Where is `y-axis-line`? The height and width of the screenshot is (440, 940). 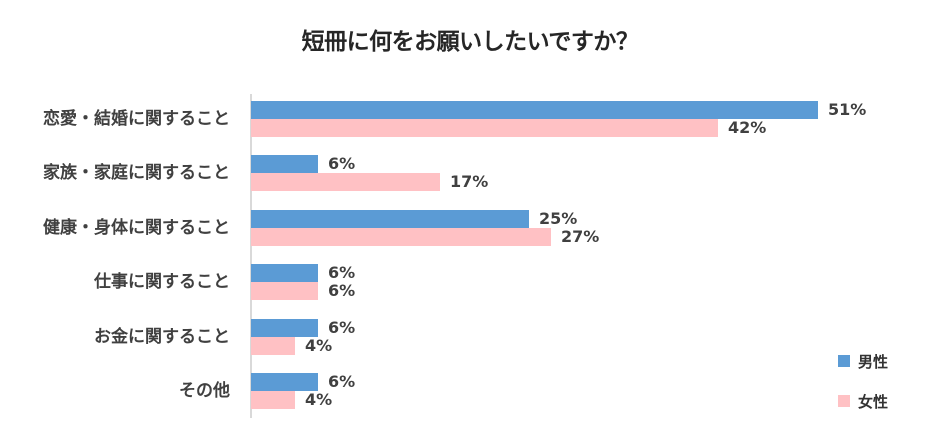
y-axis-line is located at coordinates (251, 256).